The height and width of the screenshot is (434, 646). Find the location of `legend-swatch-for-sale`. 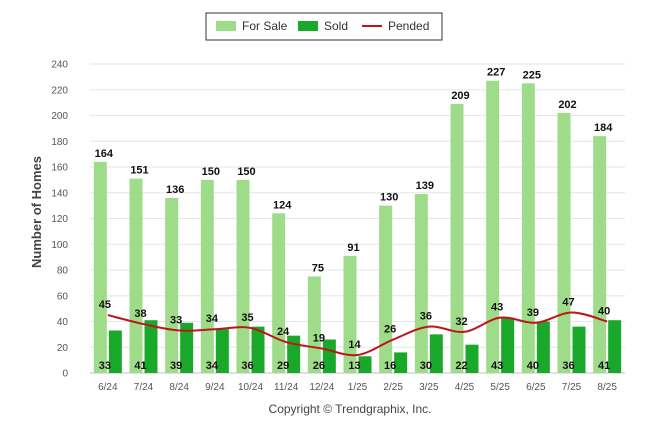

legend-swatch-for-sale is located at coordinates (226, 26).